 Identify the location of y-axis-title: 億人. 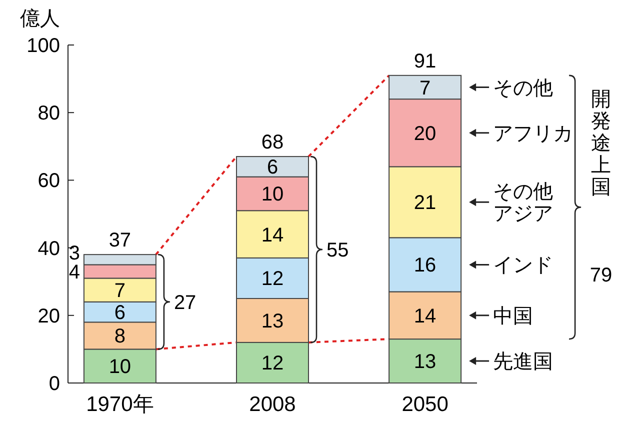
(40, 19).